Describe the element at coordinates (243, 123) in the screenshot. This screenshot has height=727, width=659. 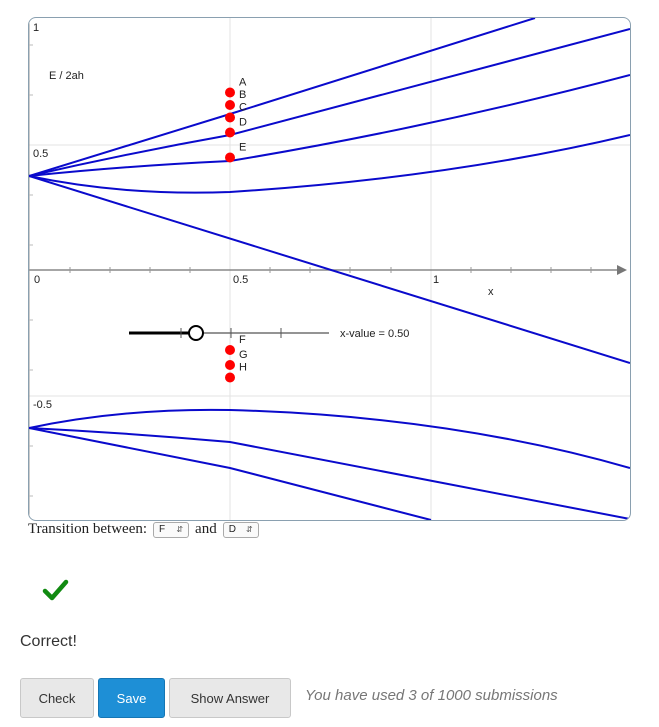
I see `energy-point-label-d: D` at that location.